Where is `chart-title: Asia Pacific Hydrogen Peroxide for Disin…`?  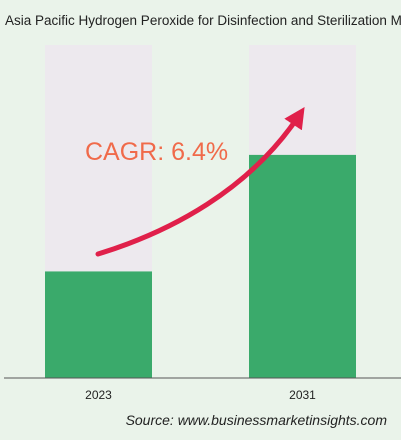
chart-title: Asia Pacific Hydrogen Peroxide for Disin… is located at coordinates (203, 20).